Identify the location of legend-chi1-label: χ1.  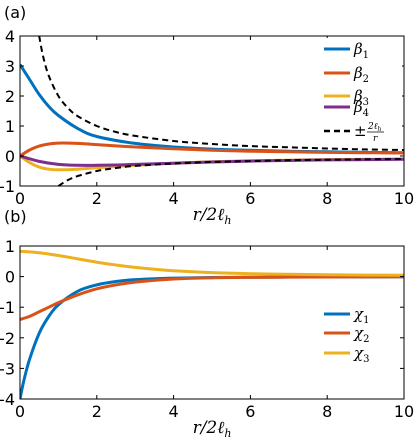
(361, 315).